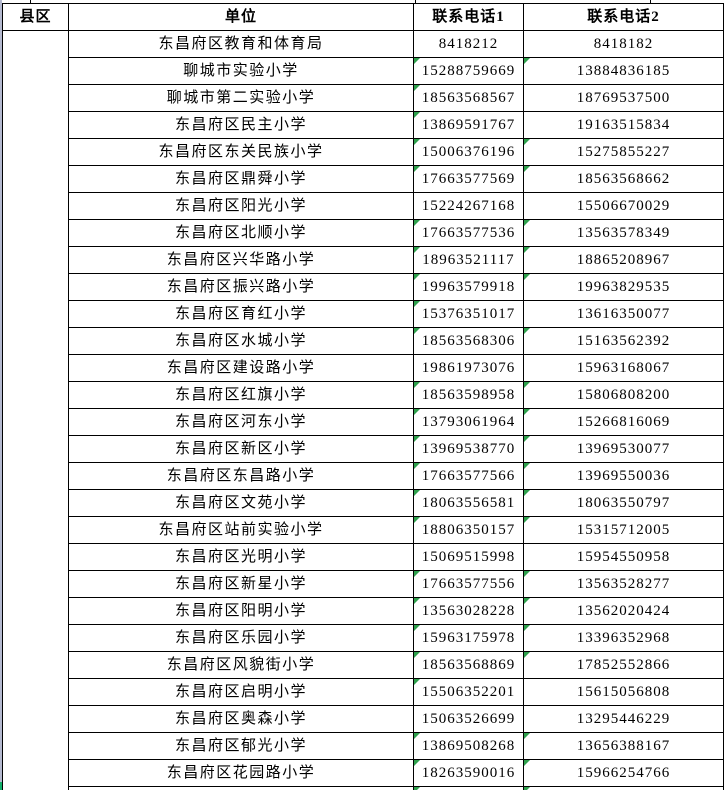 This screenshot has width=727, height=790. What do you see at coordinates (468, 530) in the screenshot?
I see `phone1-cell: 18806350157` at bounding box center [468, 530].